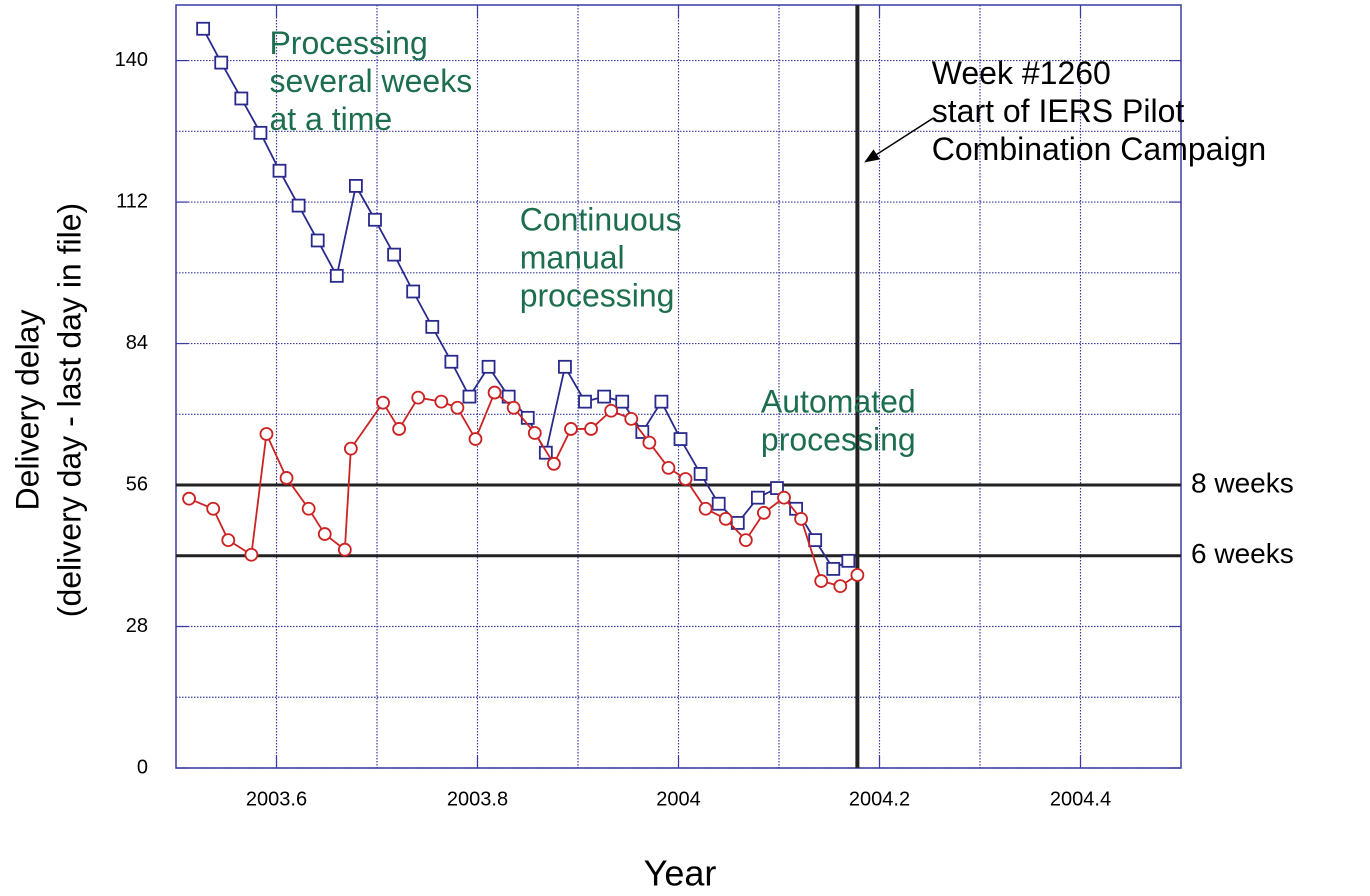  Describe the element at coordinates (1099, 149) in the screenshot. I see `annotation: Combination Campaign` at that location.